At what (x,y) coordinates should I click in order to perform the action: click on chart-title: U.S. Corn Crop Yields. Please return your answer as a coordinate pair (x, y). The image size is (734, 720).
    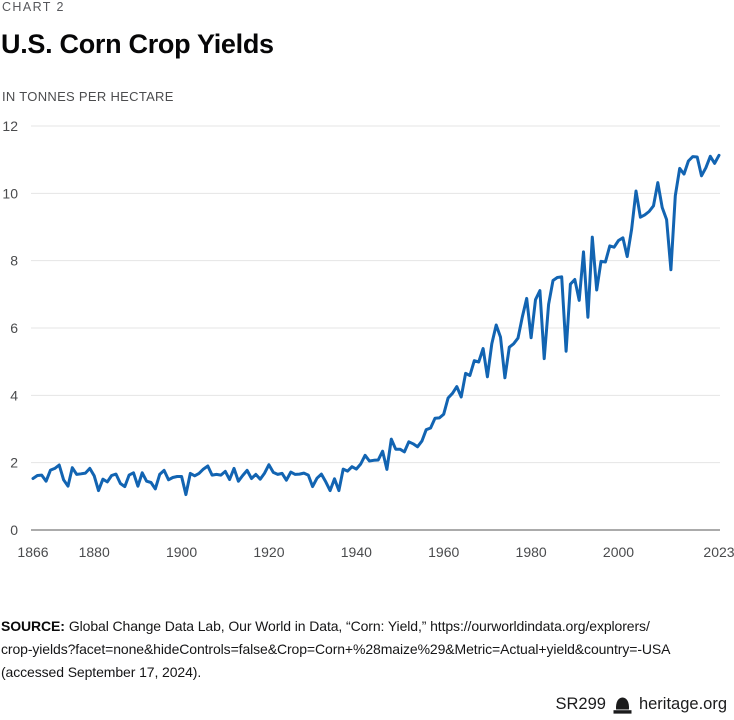
    Looking at the image, I should click on (137, 44).